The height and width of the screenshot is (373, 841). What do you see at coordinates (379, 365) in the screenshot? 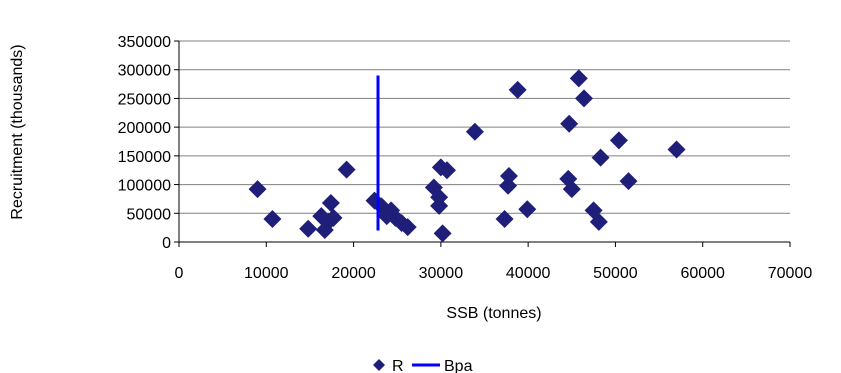
I see `legend-marker-r` at bounding box center [379, 365].